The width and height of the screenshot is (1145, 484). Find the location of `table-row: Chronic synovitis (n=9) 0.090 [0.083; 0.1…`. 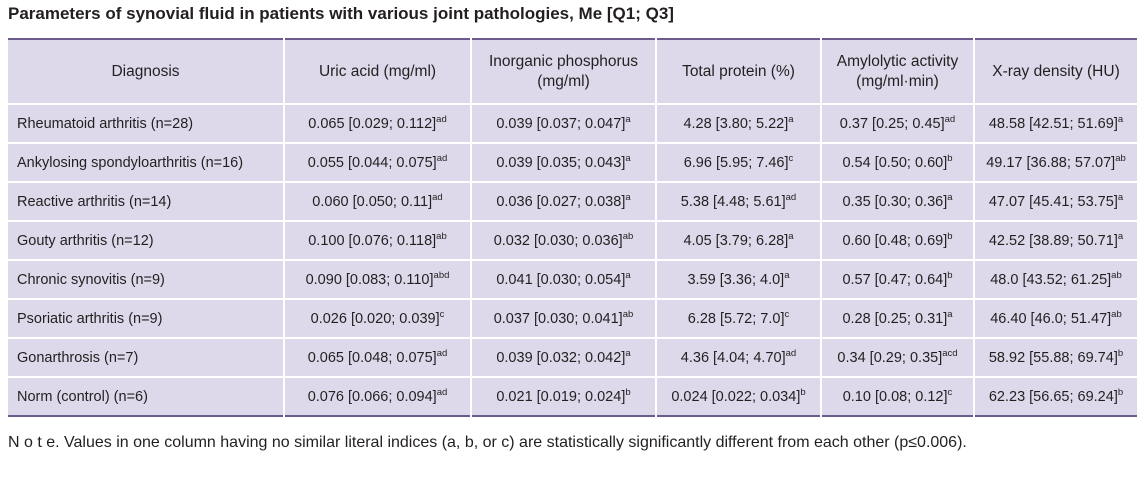

table-row: Chronic synovitis (n=9) 0.090 [0.083; 0.1… is located at coordinates (572, 279).